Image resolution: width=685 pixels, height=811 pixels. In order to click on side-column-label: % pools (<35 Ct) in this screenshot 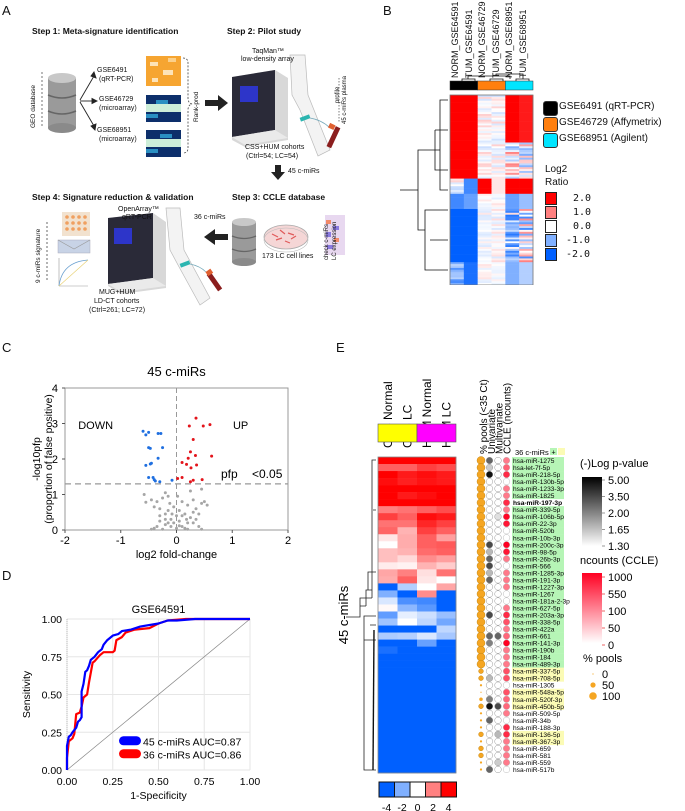, I will do `click(484, 416)`.